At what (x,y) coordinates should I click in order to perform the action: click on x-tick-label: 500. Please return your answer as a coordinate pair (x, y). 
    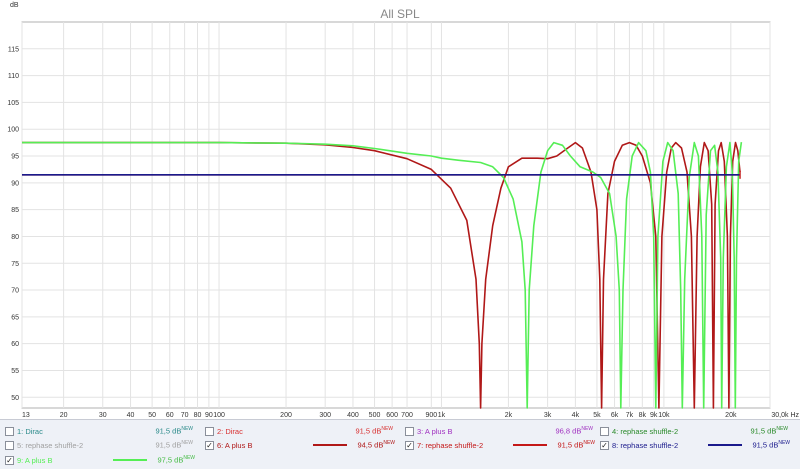
    Looking at the image, I should click on (375, 415).